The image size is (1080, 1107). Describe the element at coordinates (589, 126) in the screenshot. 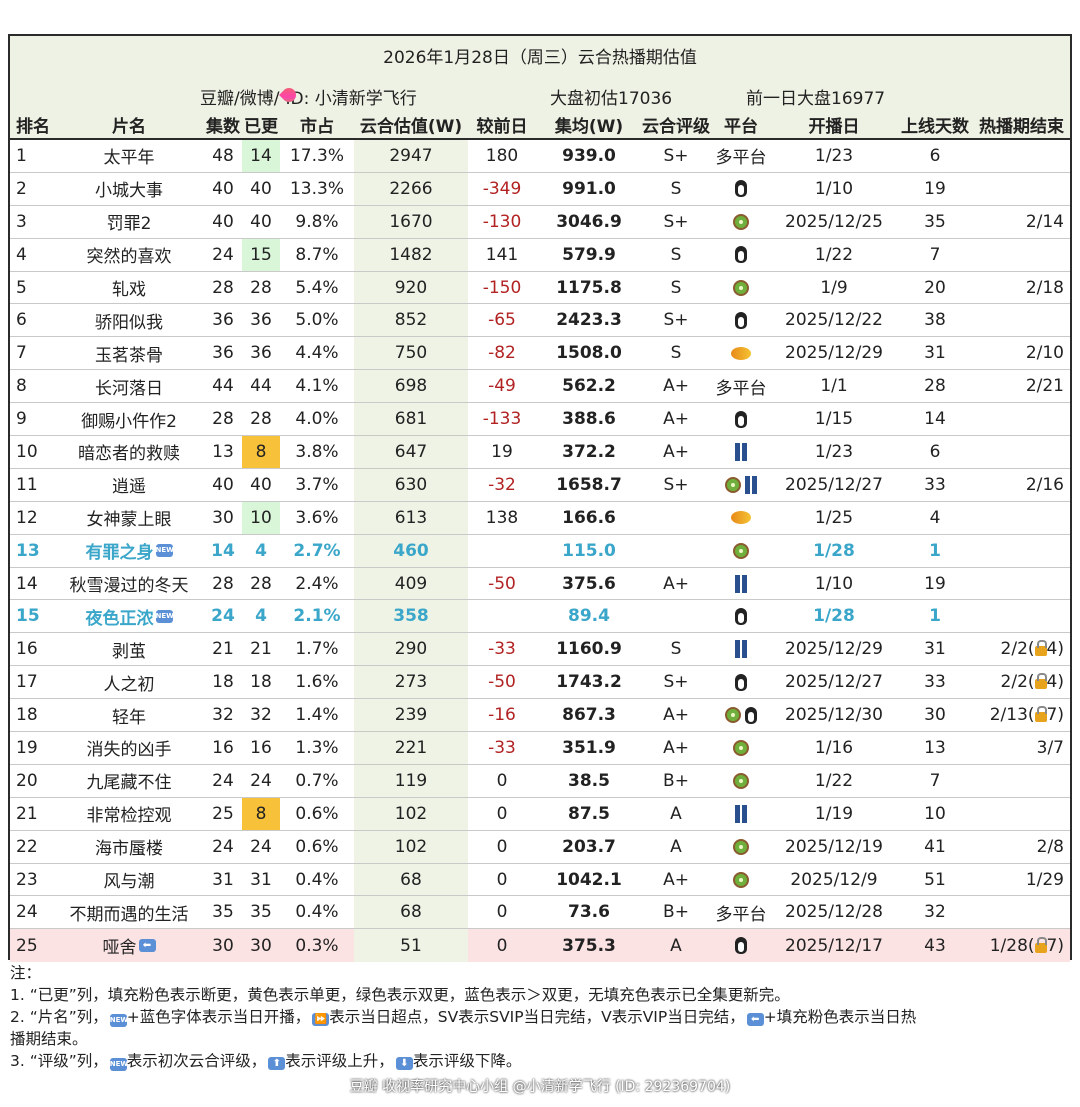

I see `column-header: 集均(W)` at that location.